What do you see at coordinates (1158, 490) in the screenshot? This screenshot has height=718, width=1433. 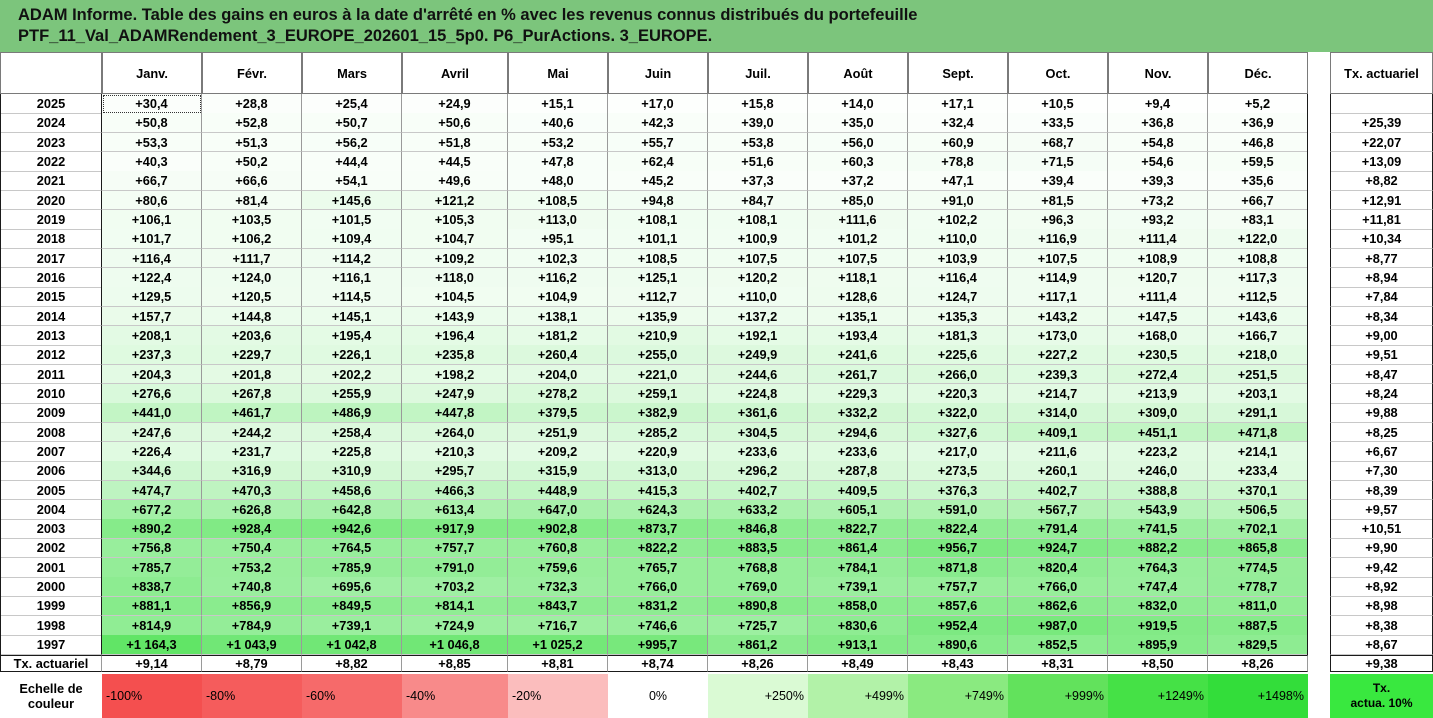 I see `gain-cell-2005-11: +388,8` at bounding box center [1158, 490].